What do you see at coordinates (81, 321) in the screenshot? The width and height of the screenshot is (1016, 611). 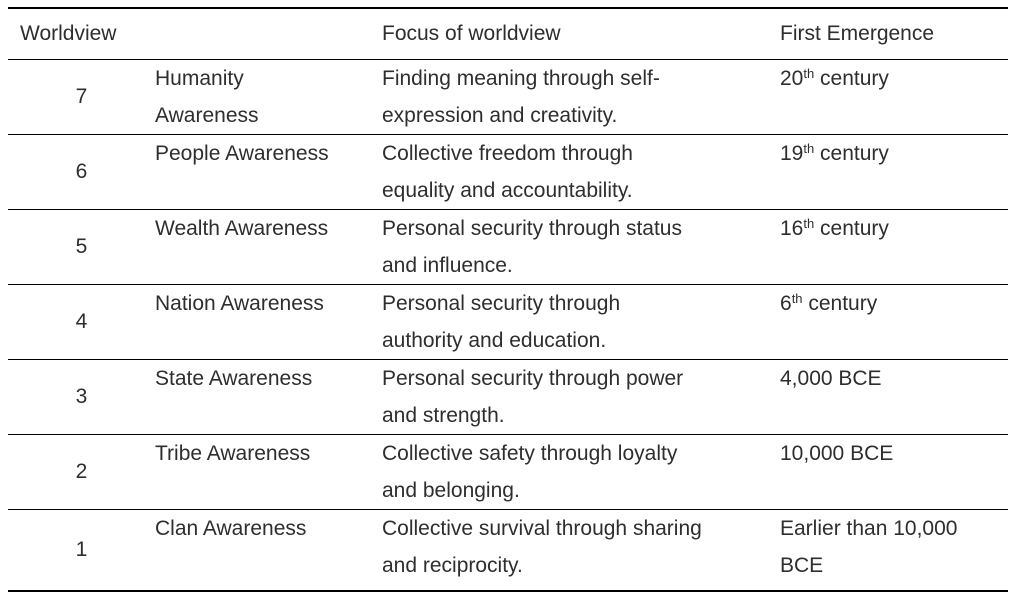 I see `worldview-level: 4` at bounding box center [81, 321].